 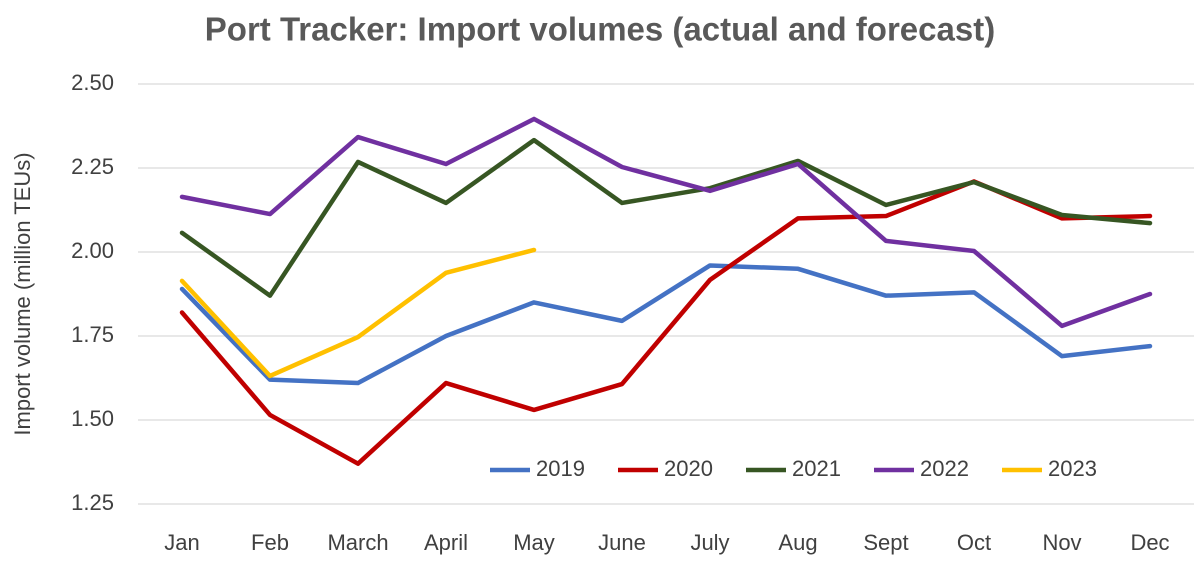 I want to click on x-tick-label: Nov, so click(x=1061, y=542).